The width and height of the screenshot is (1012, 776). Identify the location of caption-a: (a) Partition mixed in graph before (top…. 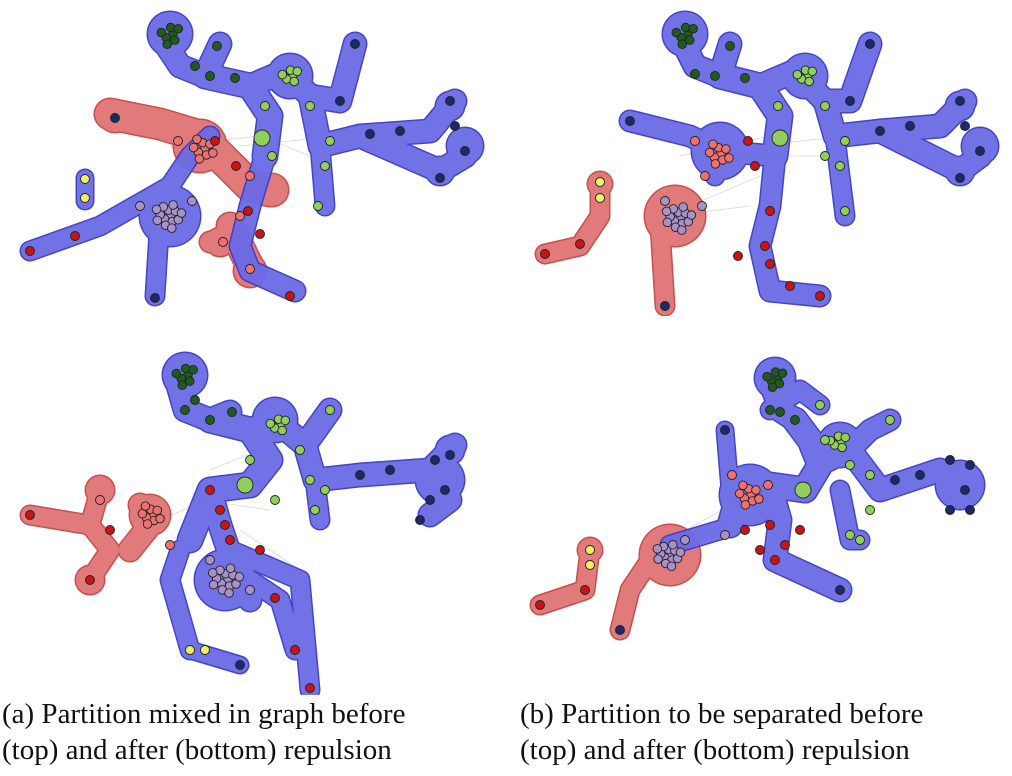
(203, 732).